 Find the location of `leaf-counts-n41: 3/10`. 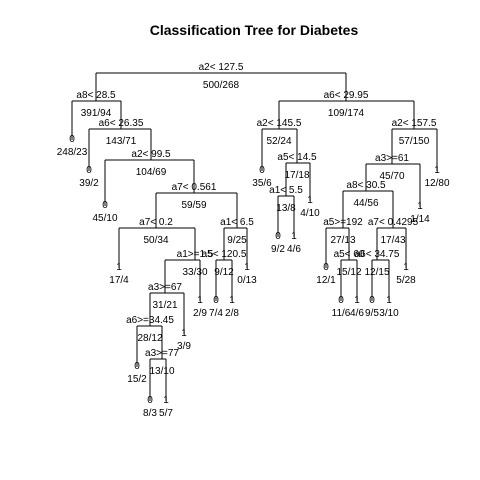

leaf-counts-n41: 3/10 is located at coordinates (389, 313).